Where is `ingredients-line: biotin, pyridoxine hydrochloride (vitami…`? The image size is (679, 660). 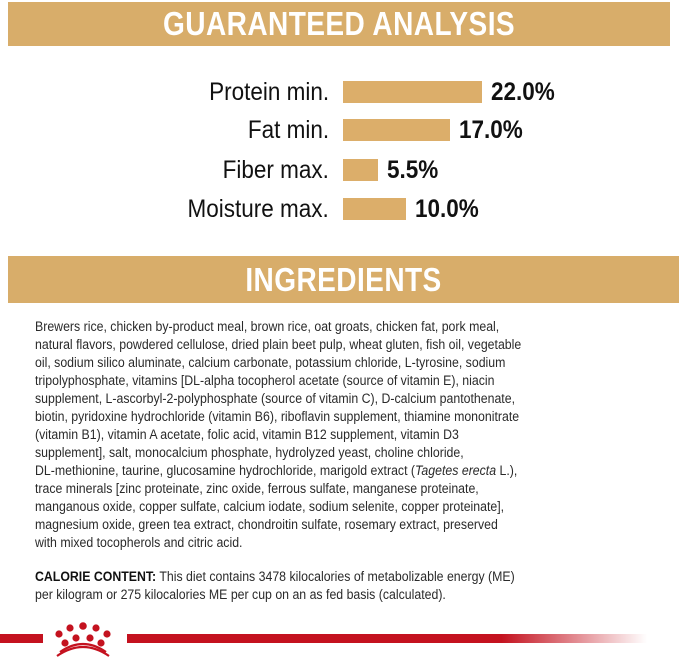
ingredients-line: biotin, pyridoxine hydrochloride (vitami… is located at coordinates (277, 416).